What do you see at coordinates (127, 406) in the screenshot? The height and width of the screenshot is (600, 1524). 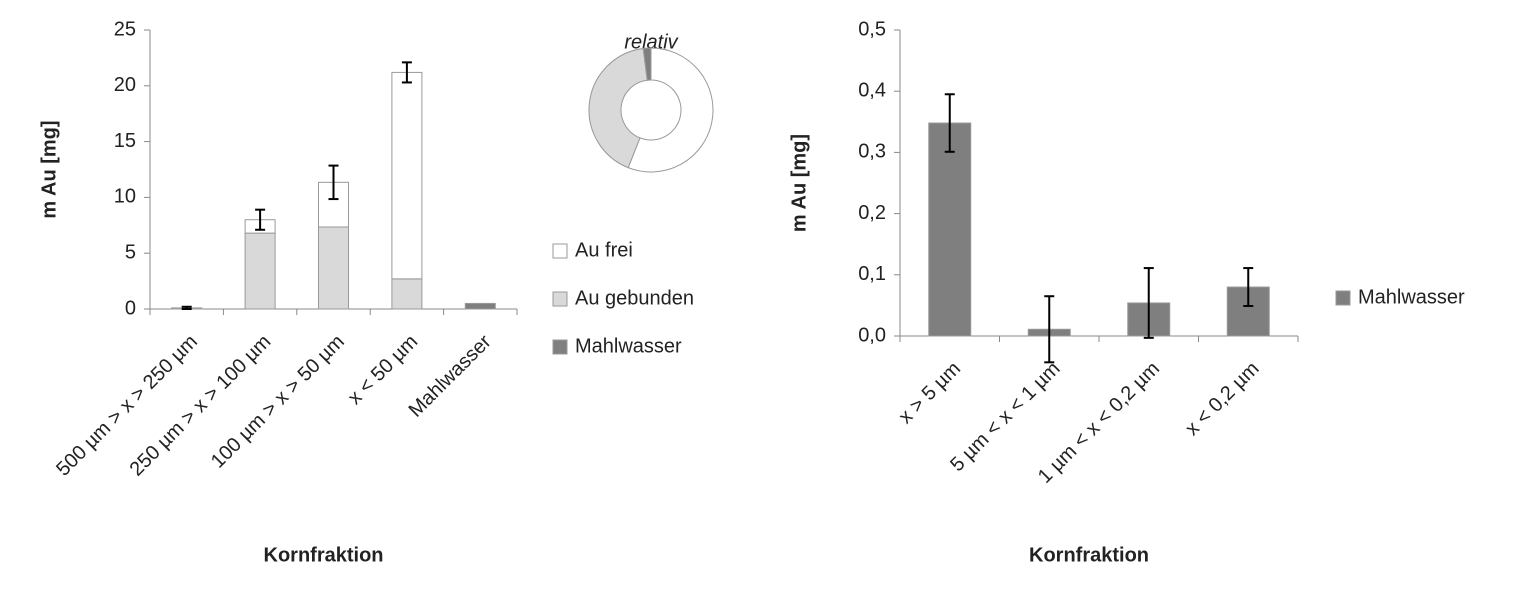 I see `x-tick-label: 500 µm > x > 250 µm` at bounding box center [127, 406].